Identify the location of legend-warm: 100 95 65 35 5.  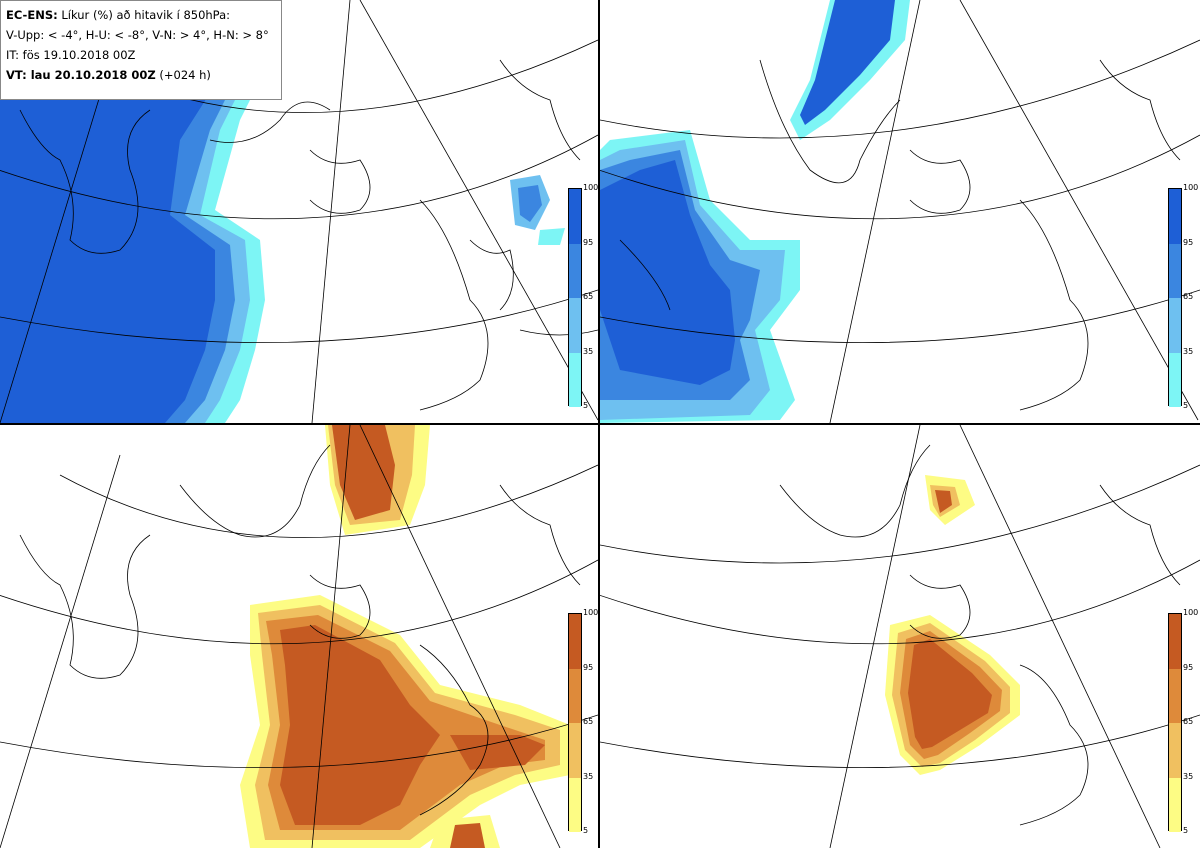
(583, 721).